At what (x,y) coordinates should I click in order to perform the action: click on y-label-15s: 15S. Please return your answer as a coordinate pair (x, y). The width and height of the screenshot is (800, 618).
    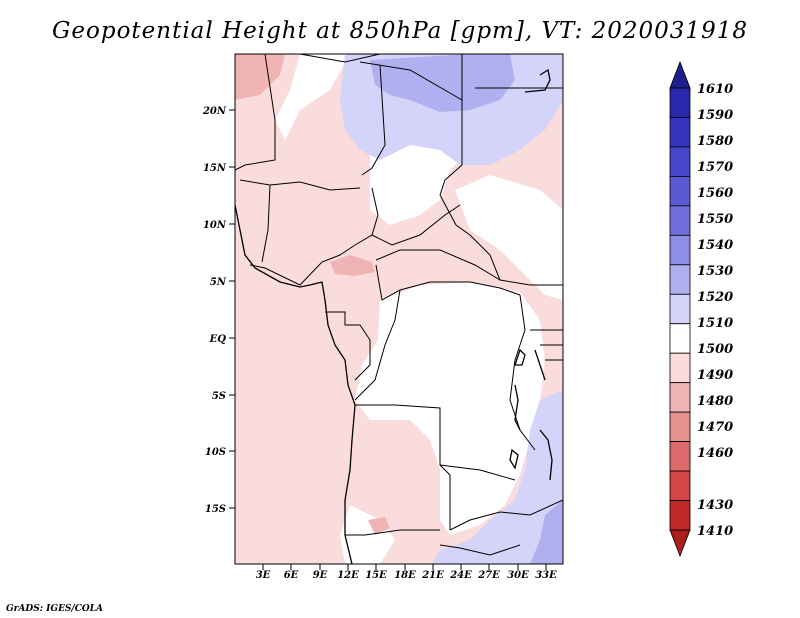
    Looking at the image, I should click on (215, 509).